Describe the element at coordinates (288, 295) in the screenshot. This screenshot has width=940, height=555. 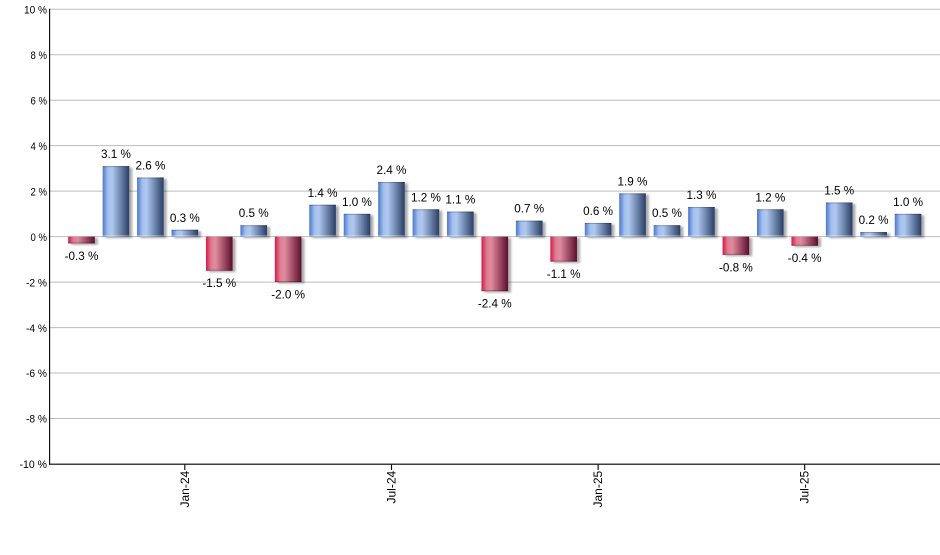
I see `svg-text: -2.0 %` at that location.